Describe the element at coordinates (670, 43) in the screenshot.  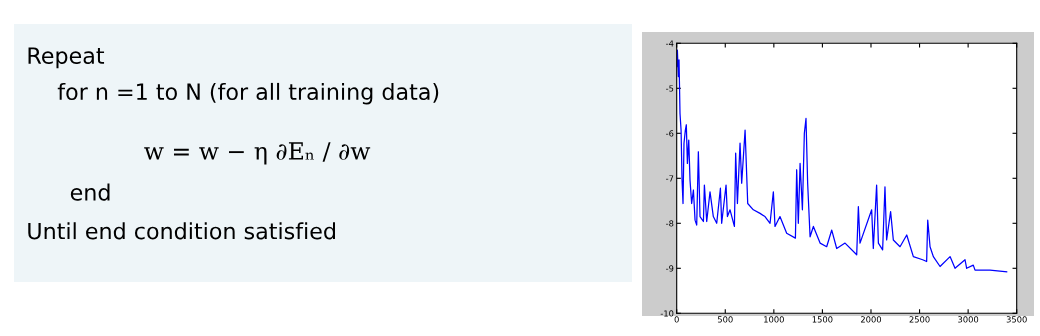
I see `y-tick-label: -4` at that location.